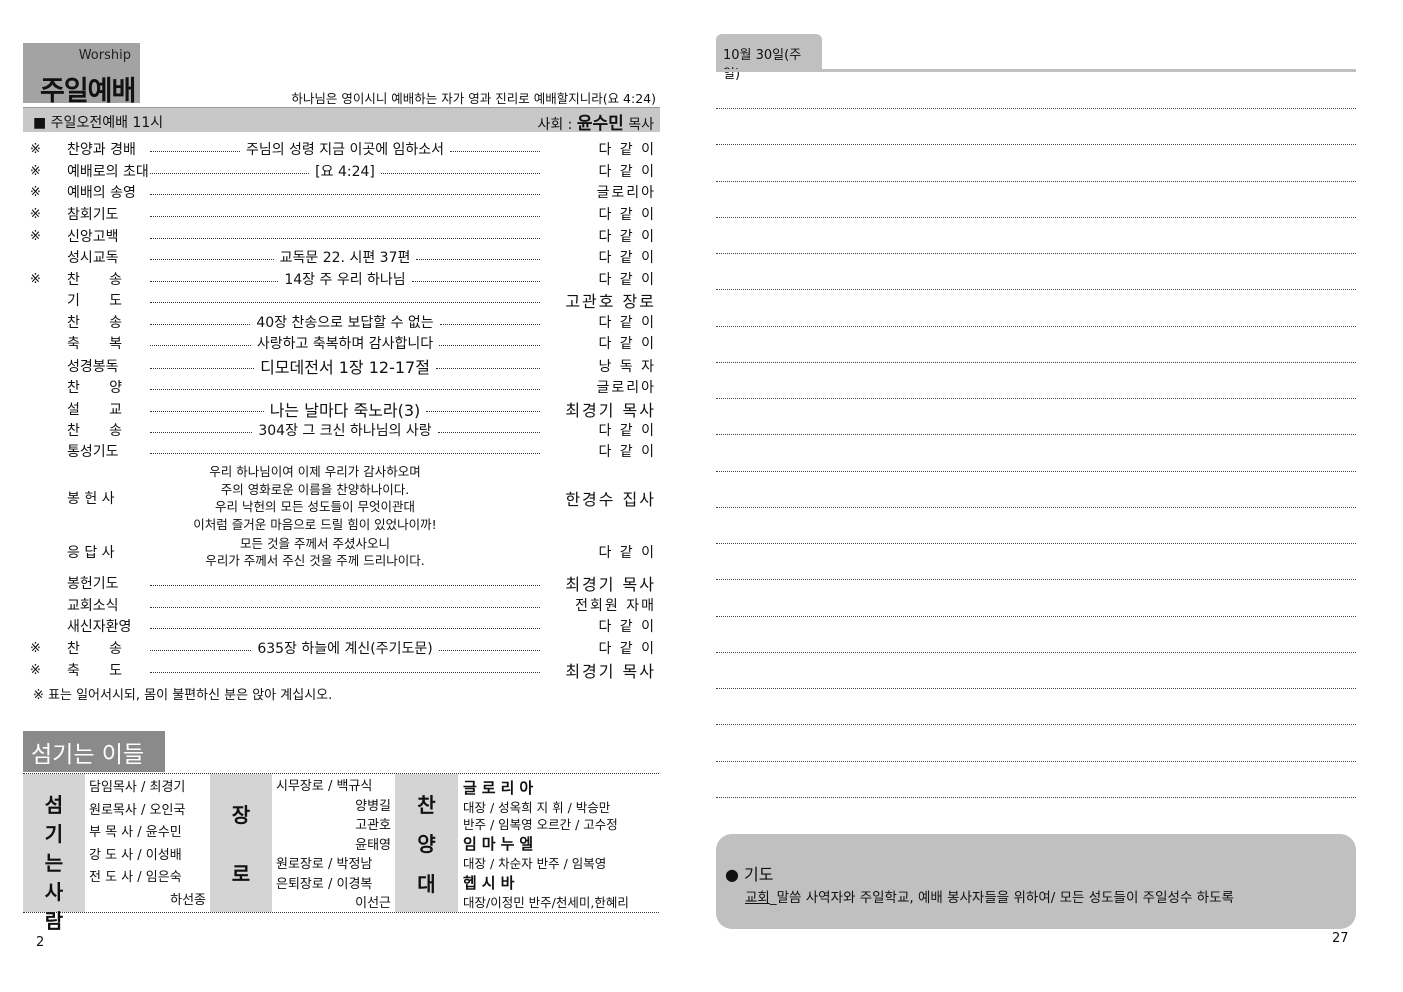 This screenshot has width=1403, height=992. Describe the element at coordinates (94, 388) in the screenshot. I see `order-label: 찬 양` at that location.